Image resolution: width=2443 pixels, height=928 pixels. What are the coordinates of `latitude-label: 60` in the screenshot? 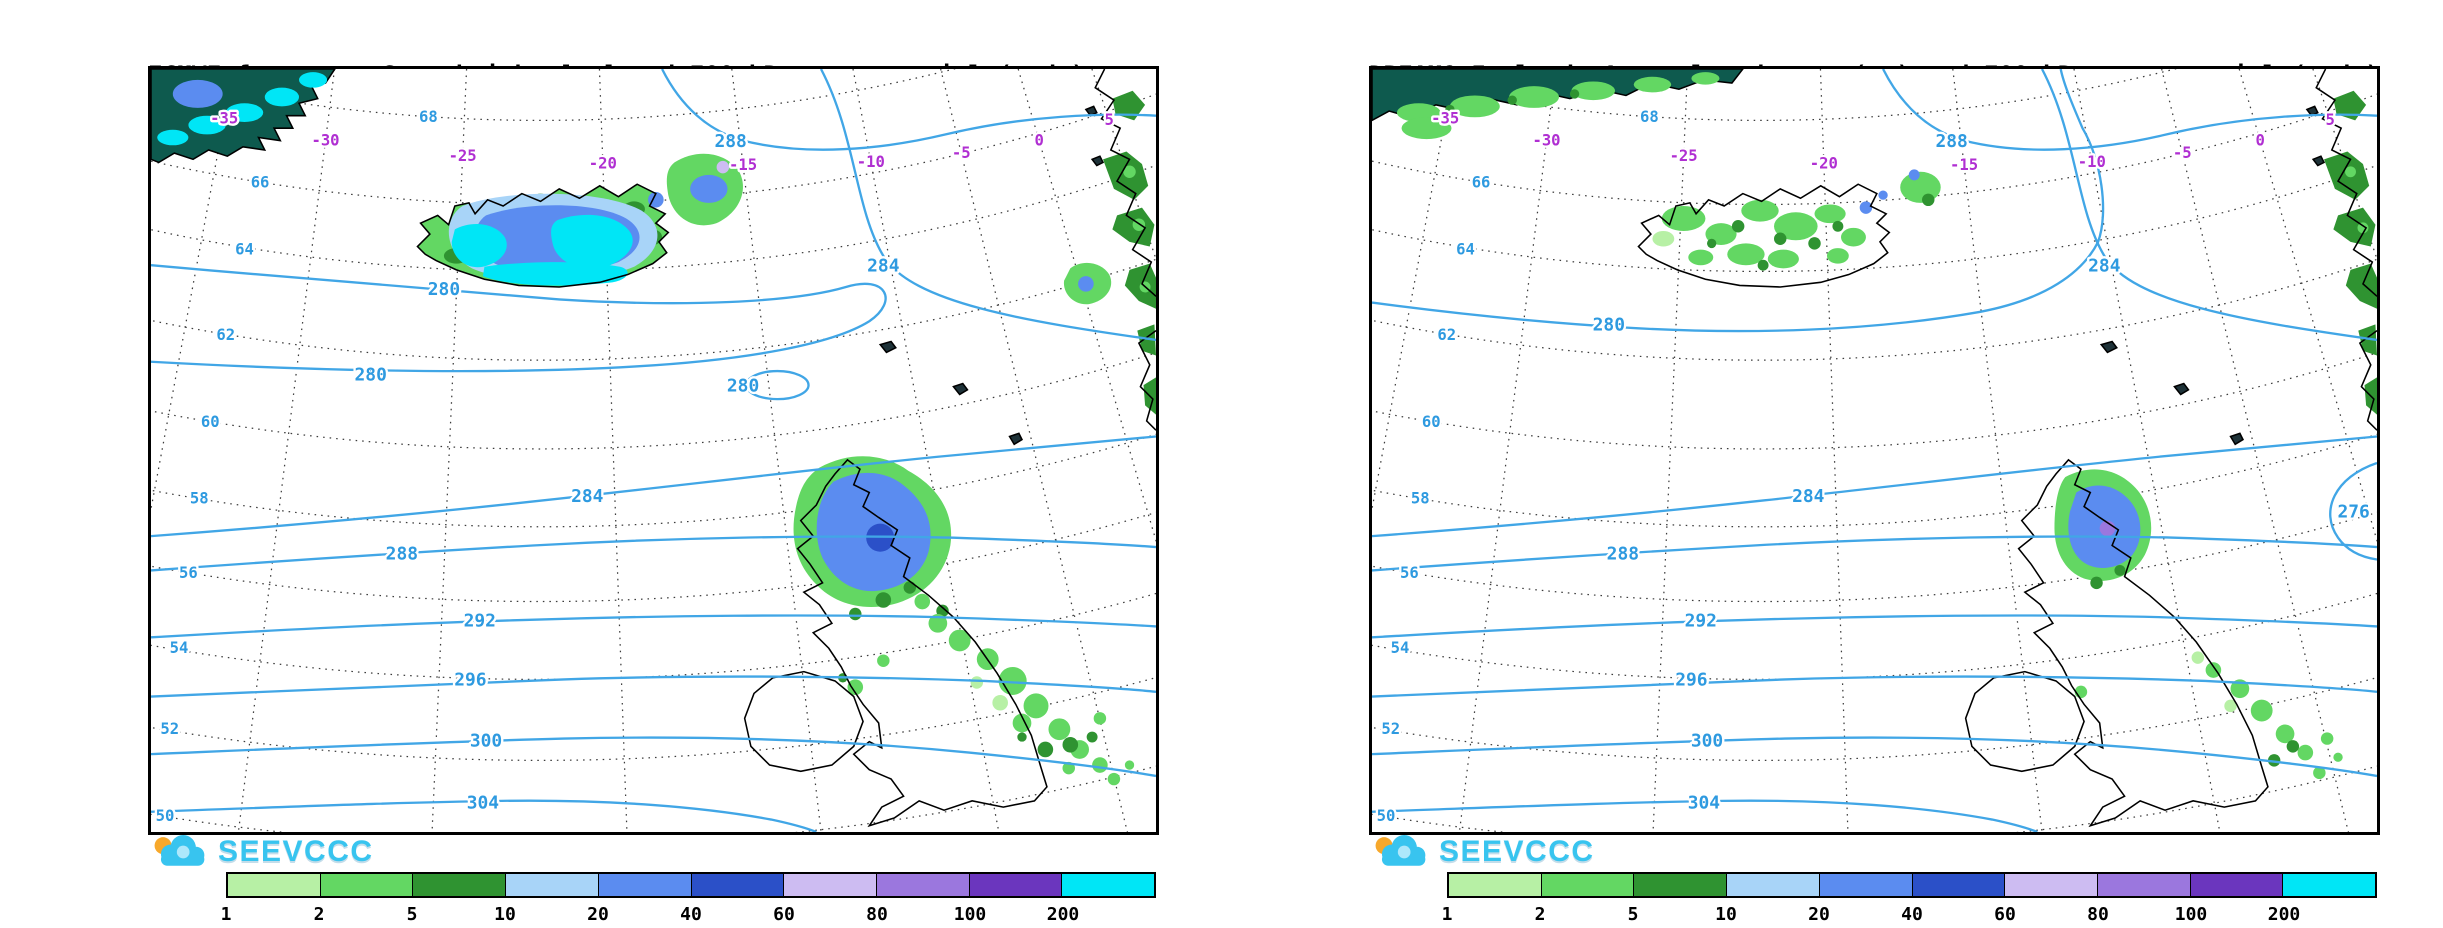 It's located at (1431, 422).